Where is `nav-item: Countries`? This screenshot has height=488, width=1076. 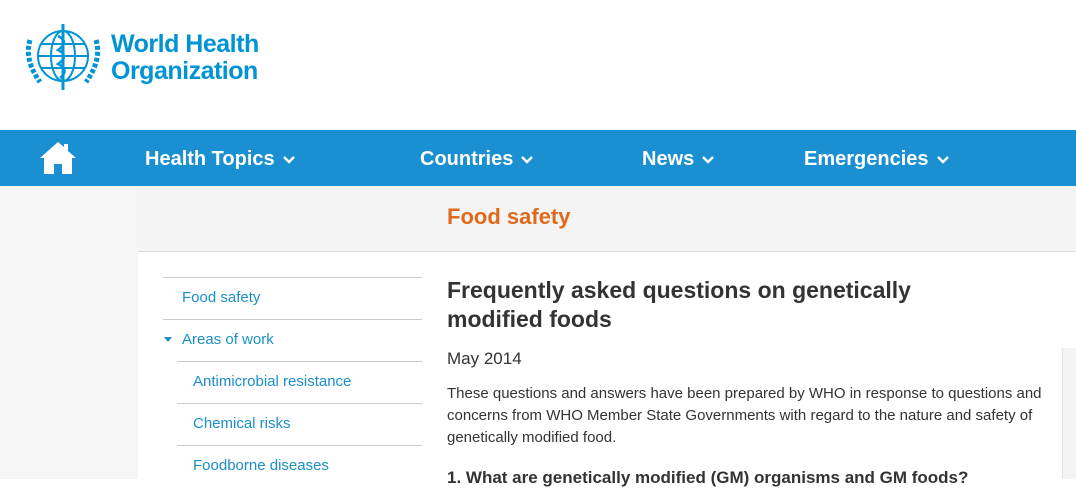
nav-item: Countries is located at coordinates (477, 158).